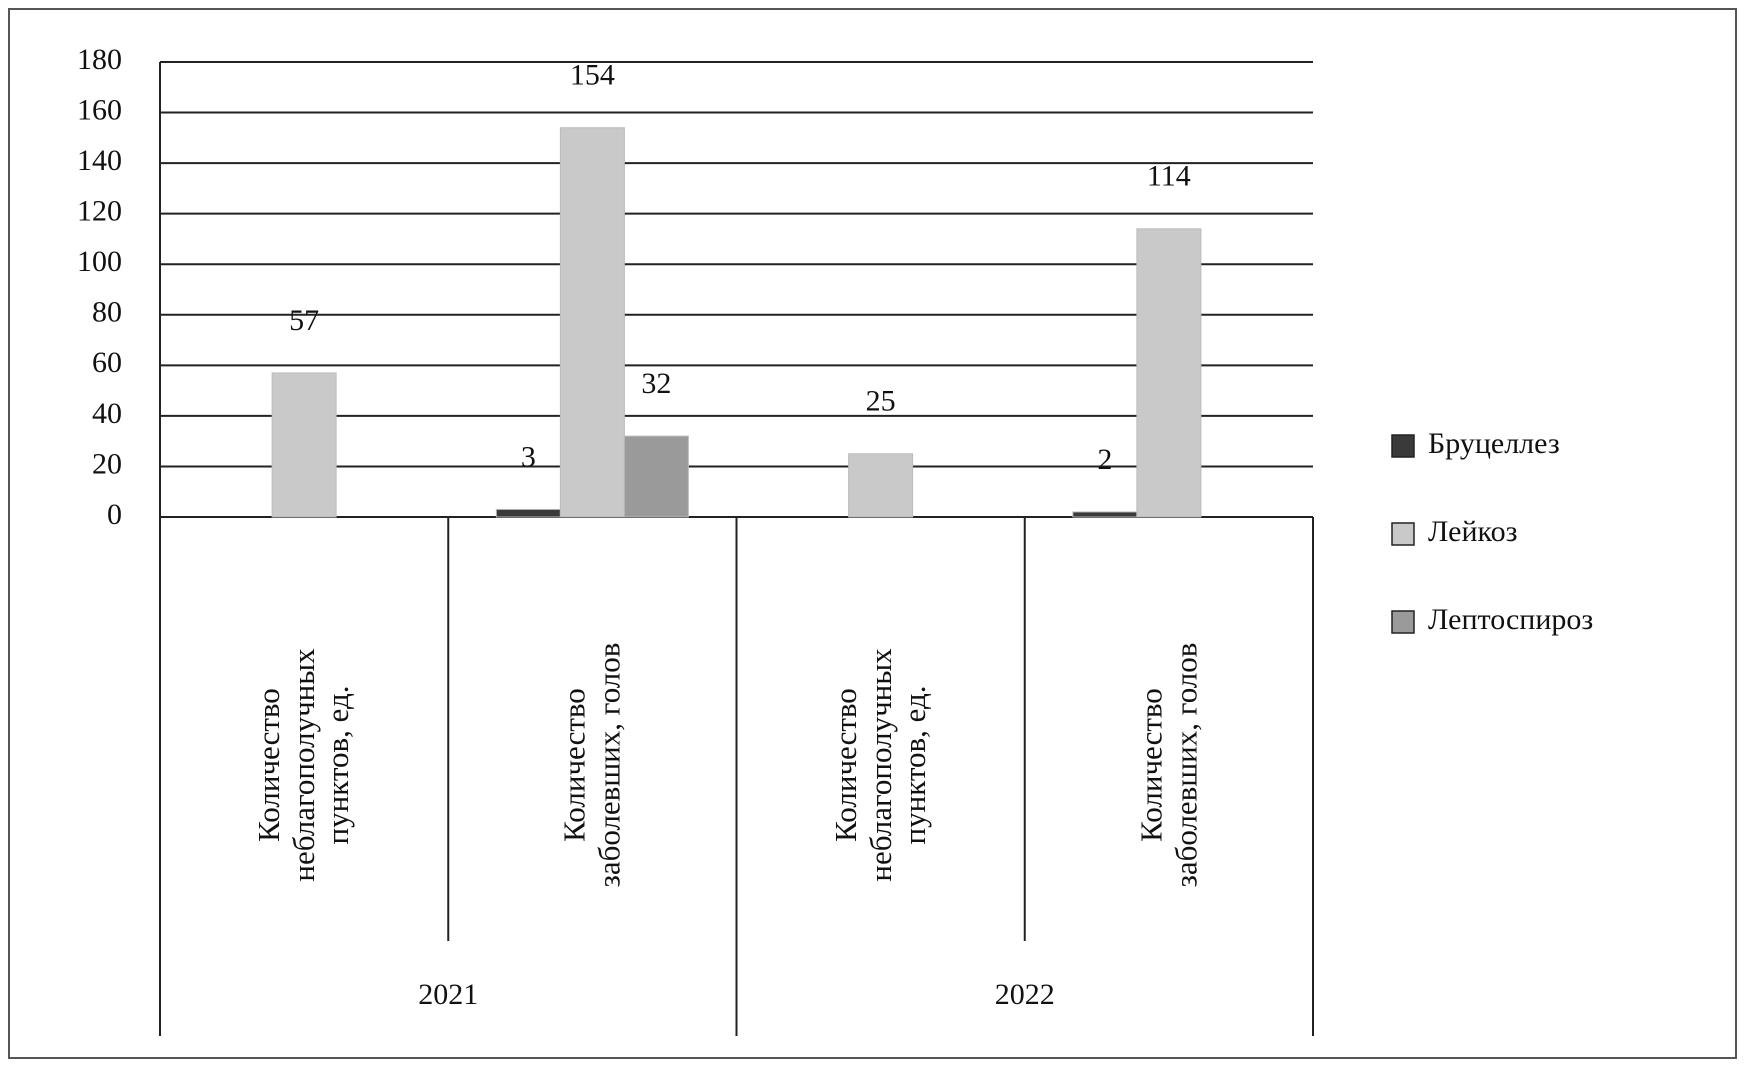  Describe the element at coordinates (107, 312) in the screenshot. I see `y-tick-label: 80` at that location.